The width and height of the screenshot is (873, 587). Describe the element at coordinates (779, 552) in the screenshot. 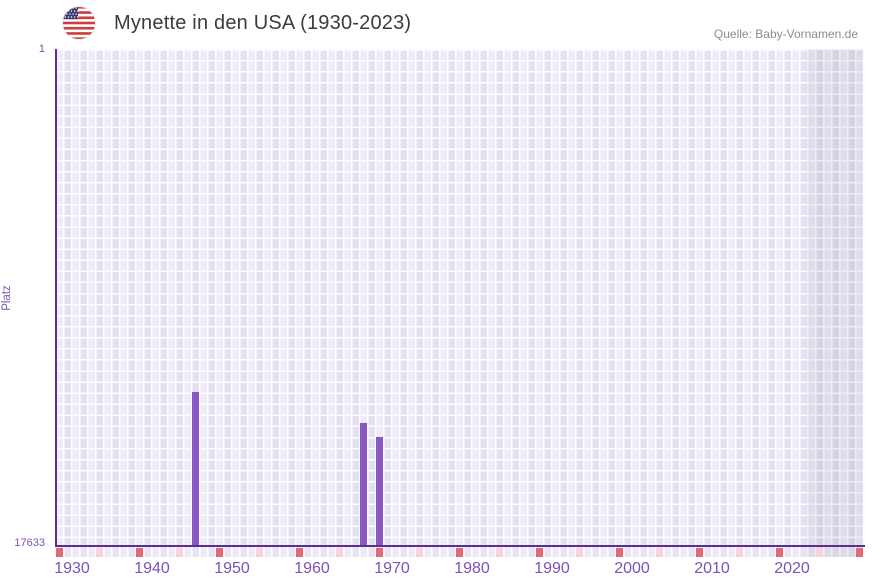

I see `major-tick-2020` at that location.